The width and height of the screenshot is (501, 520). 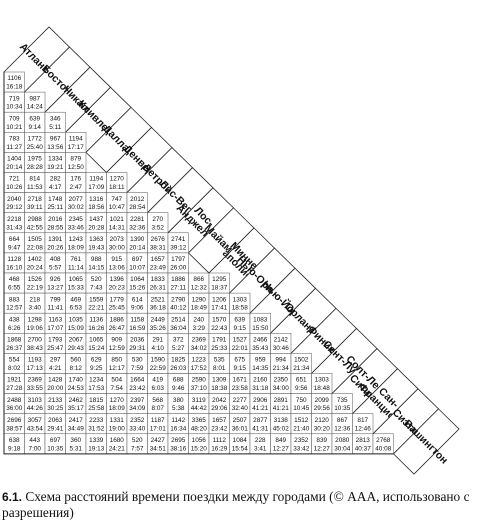 I want to click on cell-distance: 2036, so click(x=137, y=340).